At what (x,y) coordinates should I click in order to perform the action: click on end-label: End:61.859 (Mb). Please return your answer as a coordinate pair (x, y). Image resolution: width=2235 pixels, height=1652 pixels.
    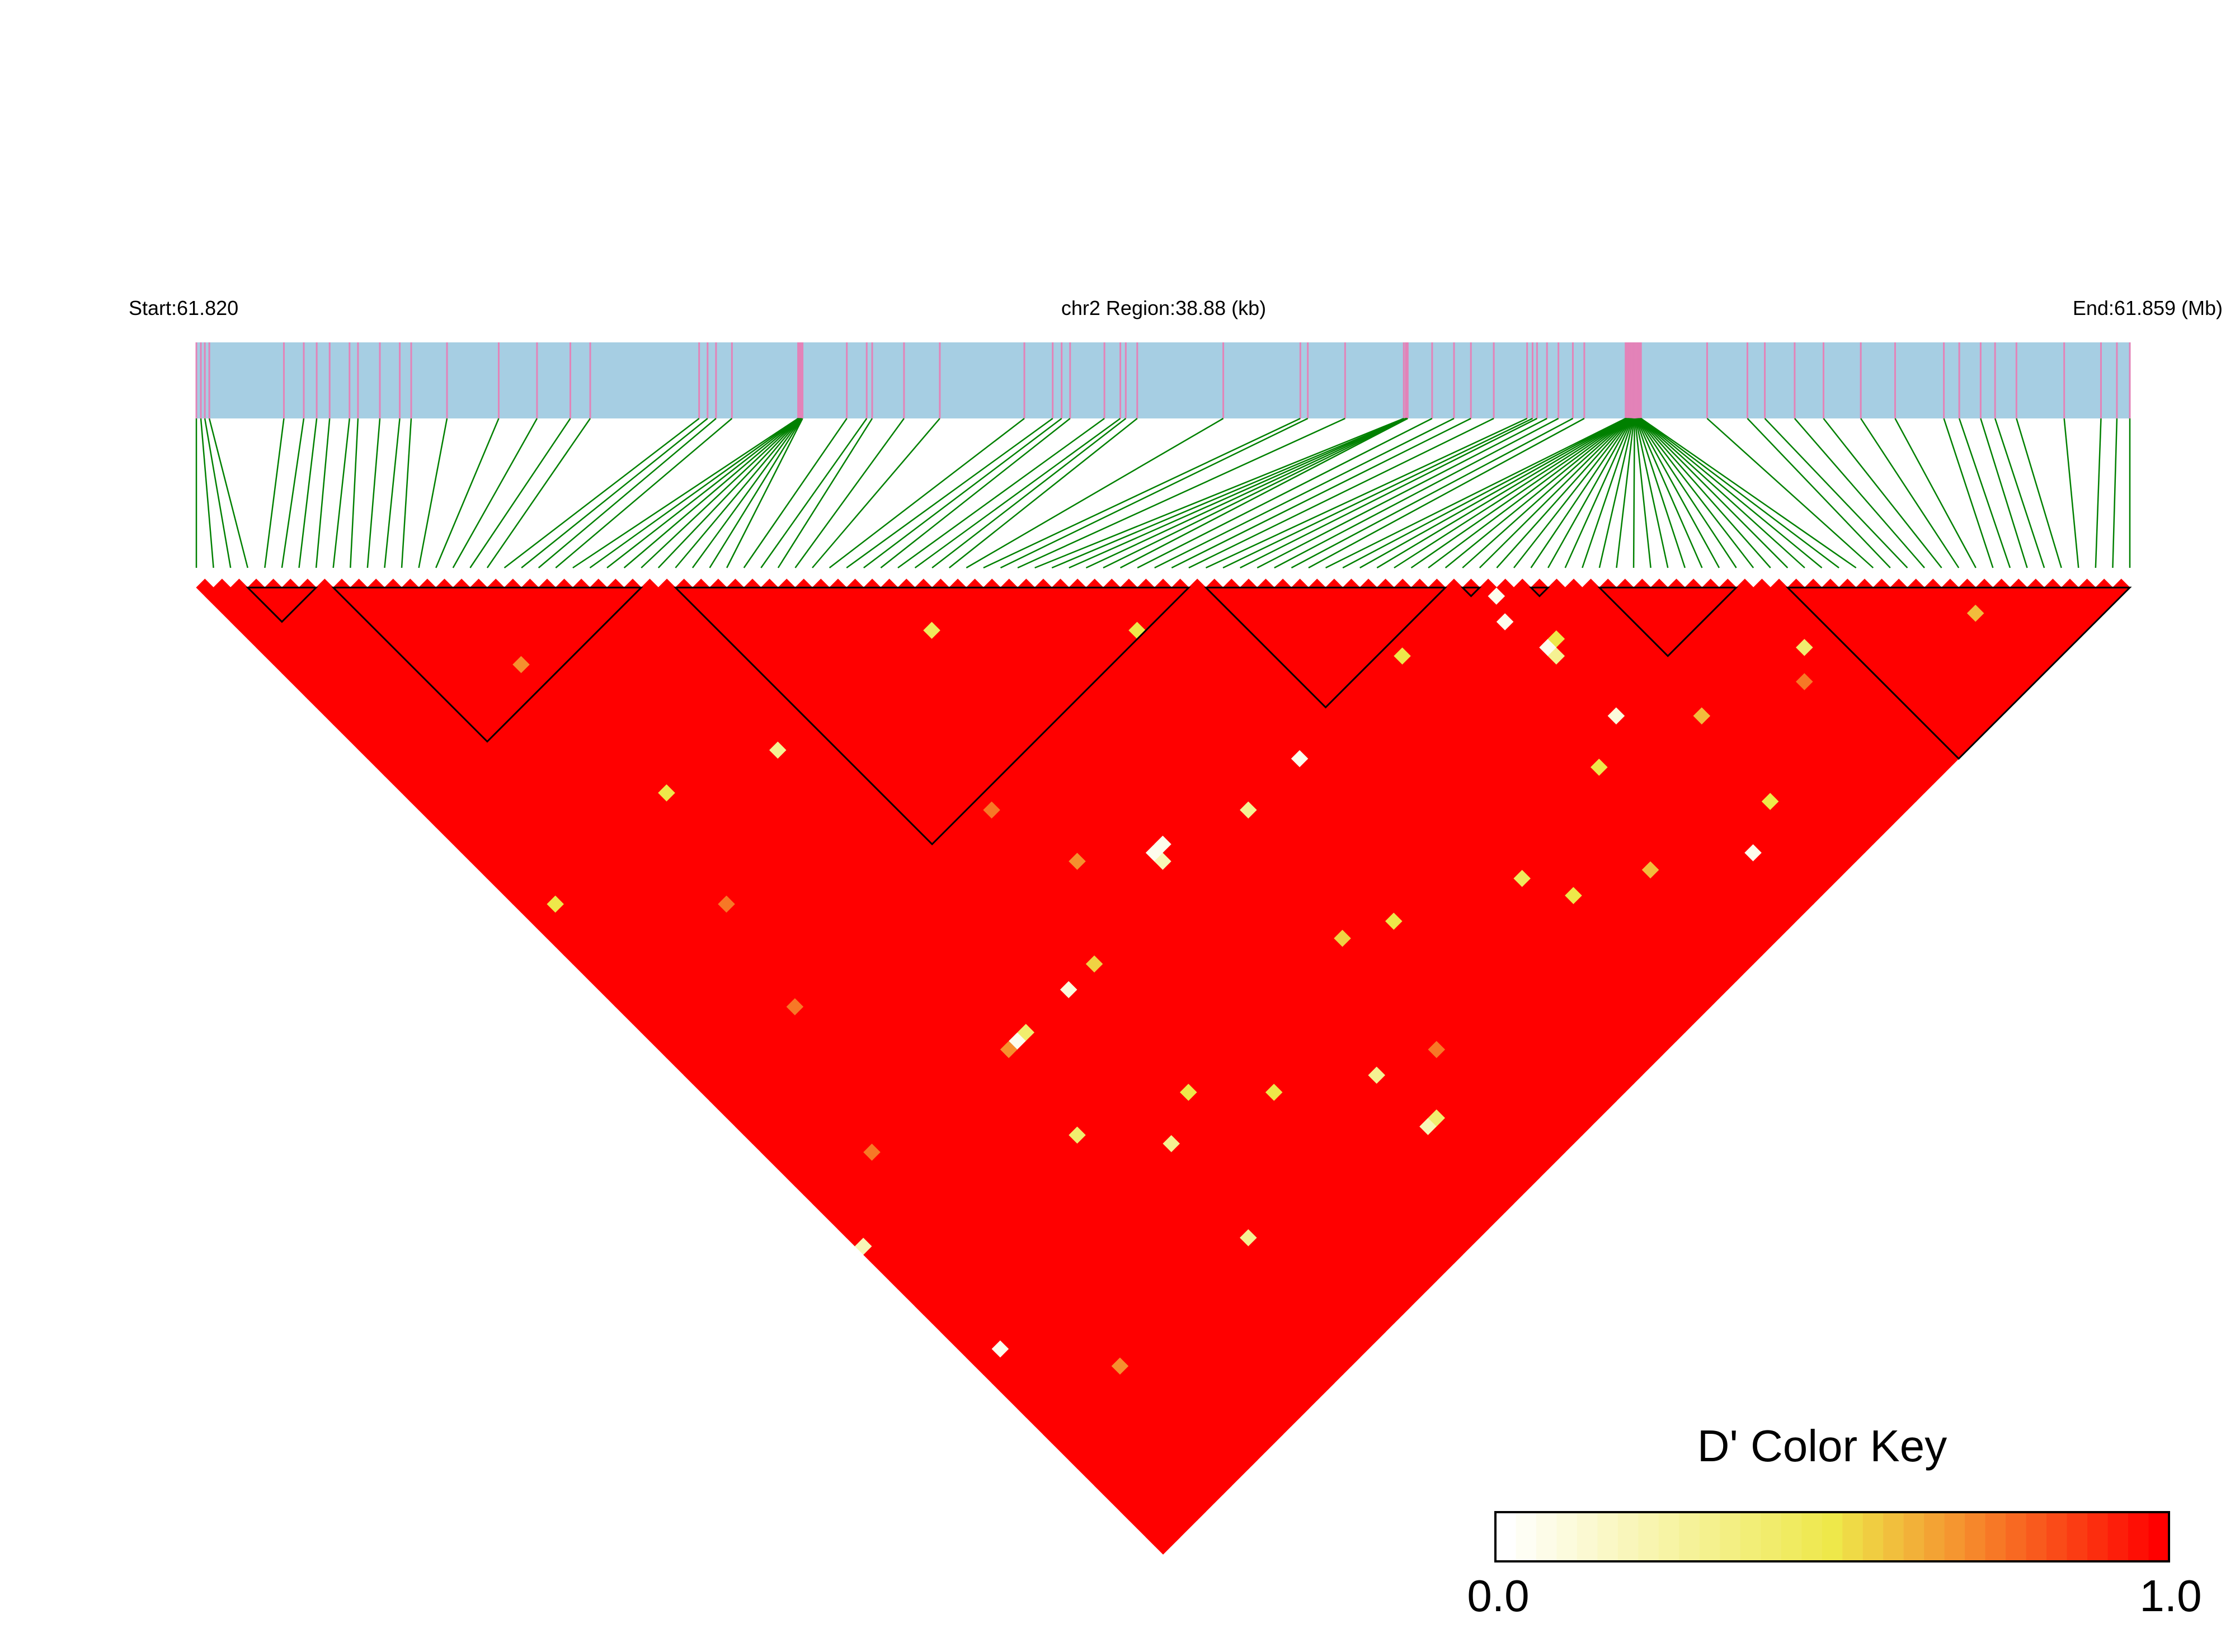
    Looking at the image, I should click on (2148, 308).